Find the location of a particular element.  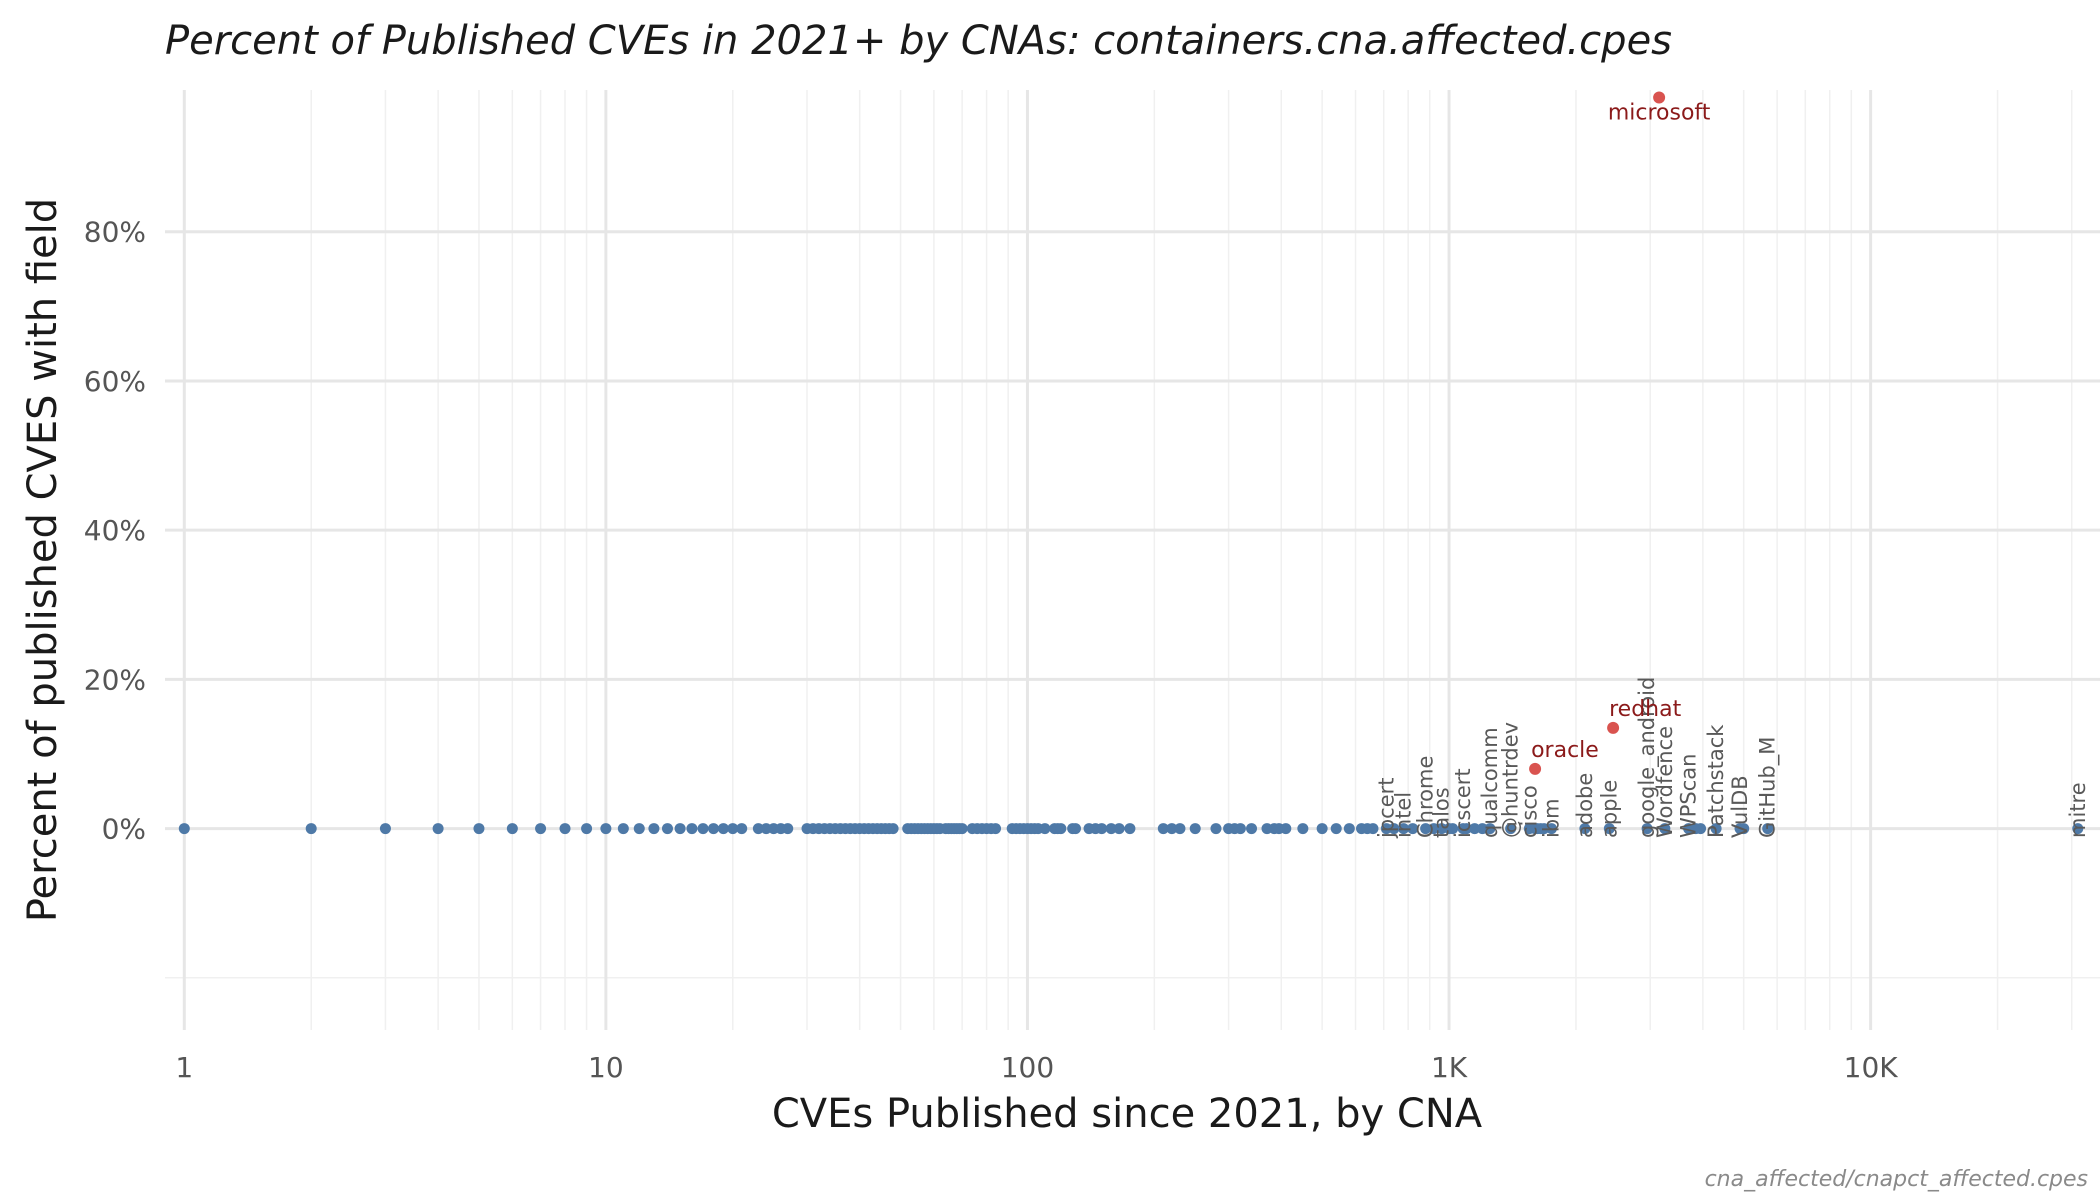

point-label: Chrome is located at coordinates (1426, 797).